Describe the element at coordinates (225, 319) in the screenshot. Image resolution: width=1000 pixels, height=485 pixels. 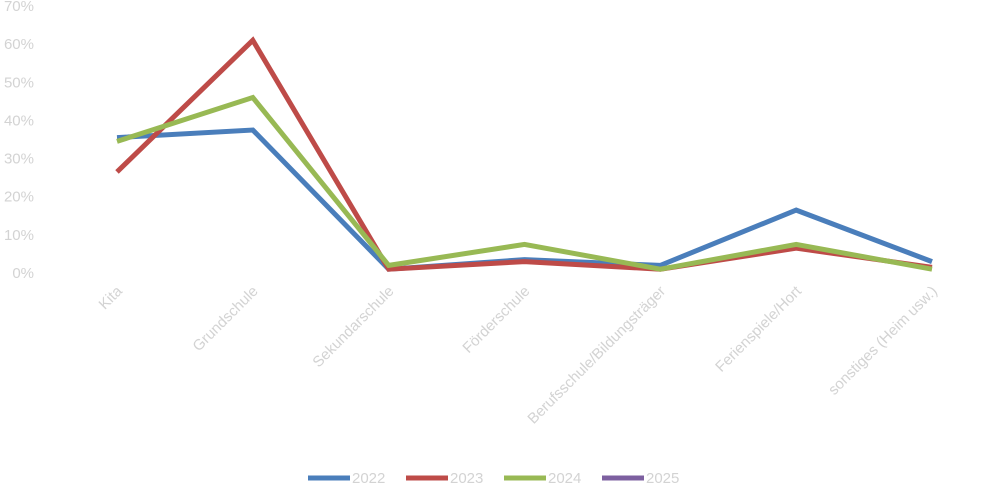
I see `x-tick-label: Grundschule` at that location.